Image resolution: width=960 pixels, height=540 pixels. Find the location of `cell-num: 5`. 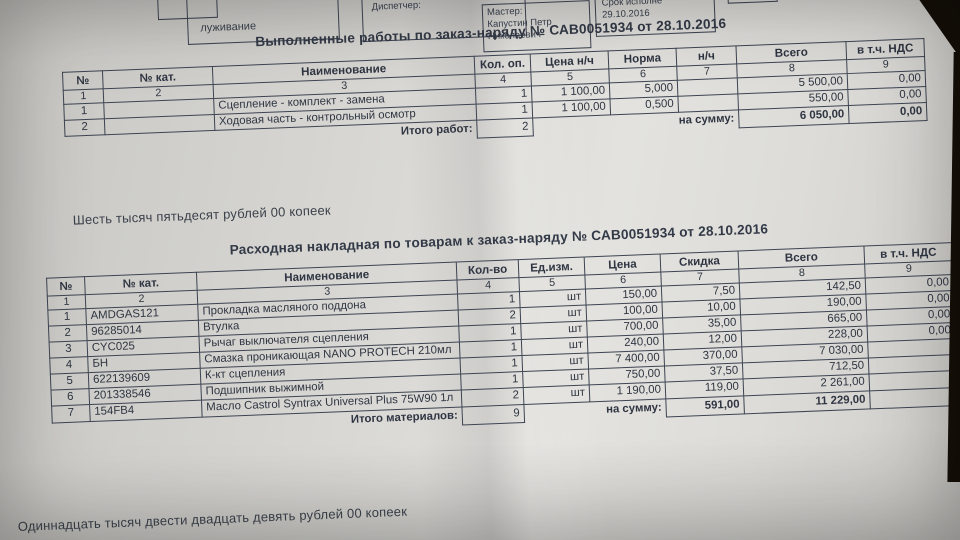

cell-num: 5 is located at coordinates (69, 381).